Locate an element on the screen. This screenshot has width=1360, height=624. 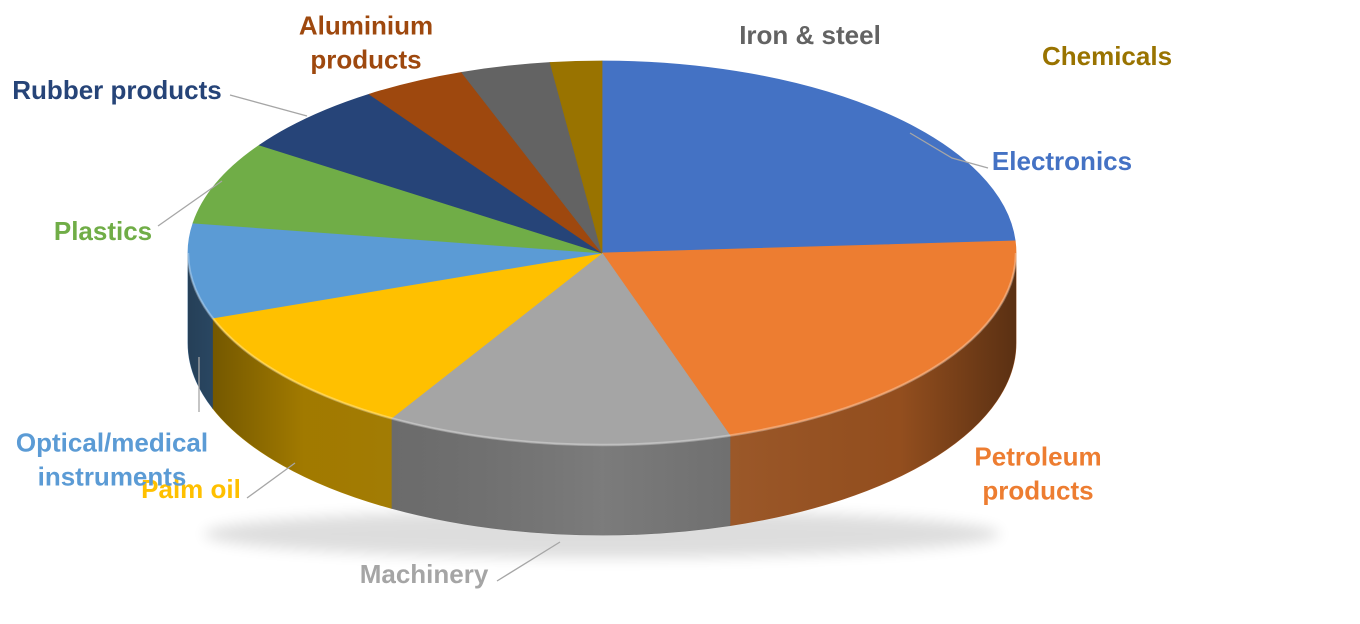
slice-chemicals-top is located at coordinates (576, 157).